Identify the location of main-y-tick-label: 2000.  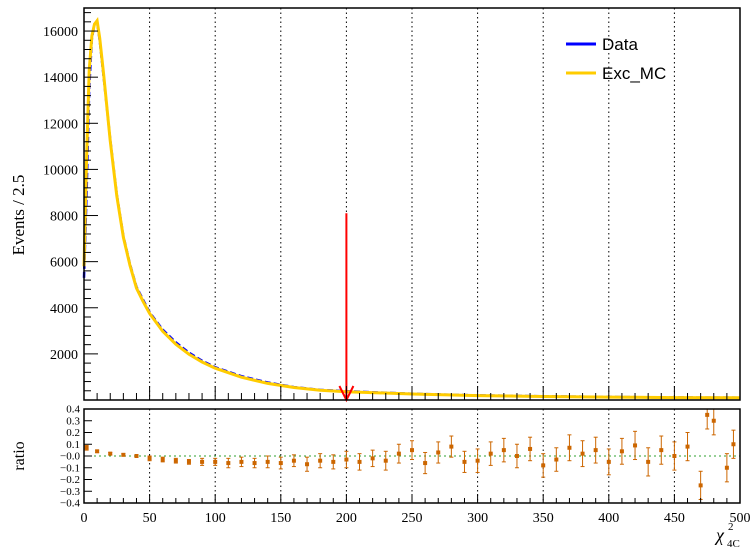
(64, 355).